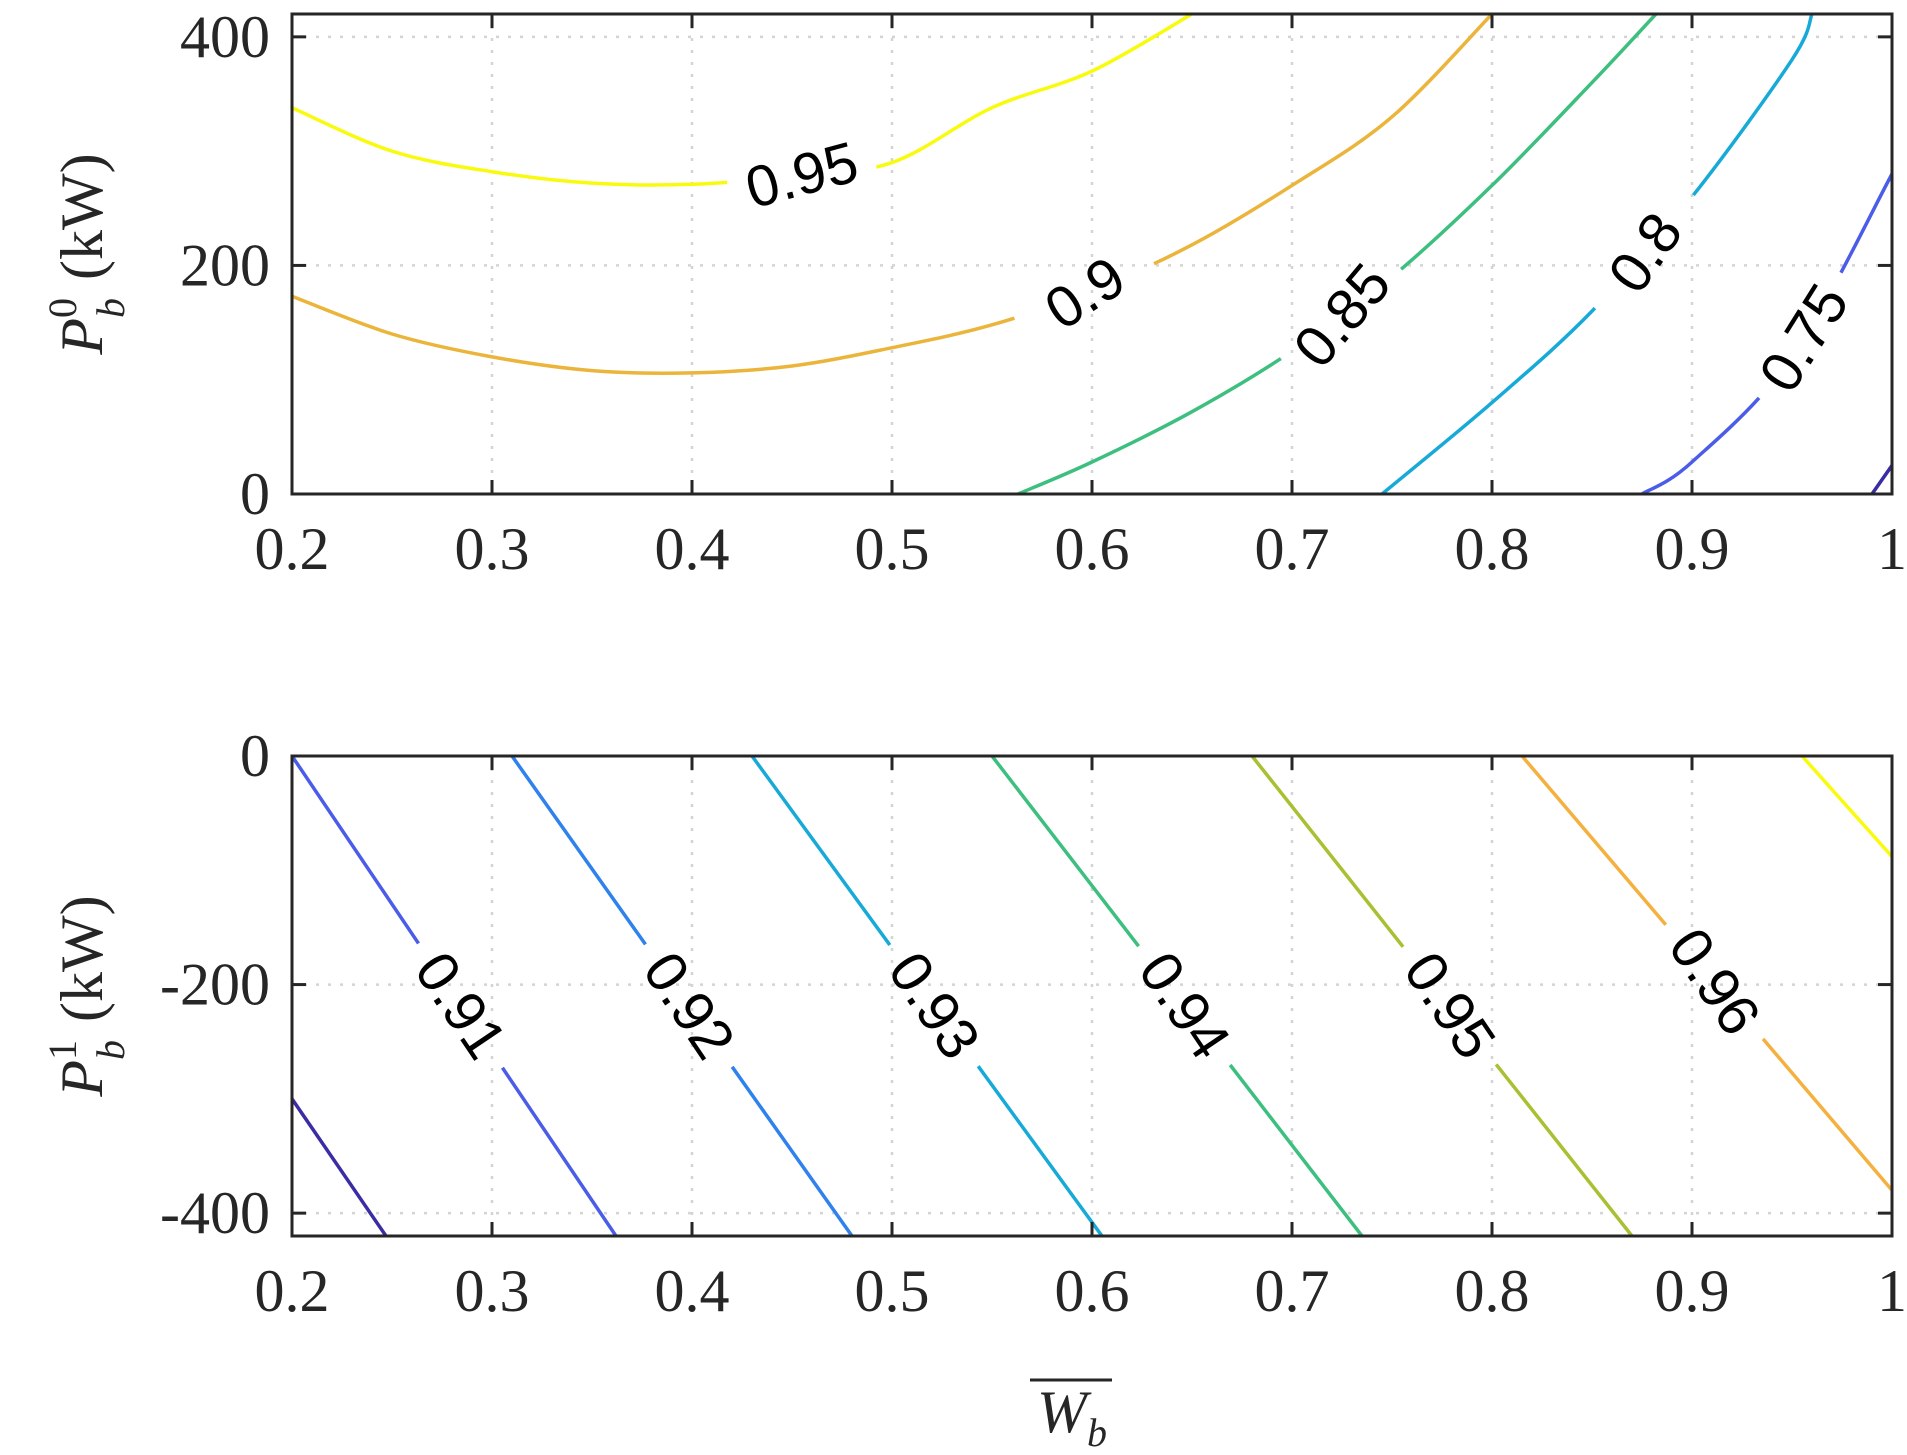 The width and height of the screenshot is (1907, 1455). Describe the element at coordinates (1714, 982) in the screenshot. I see `contour-label: 0.96` at that location.